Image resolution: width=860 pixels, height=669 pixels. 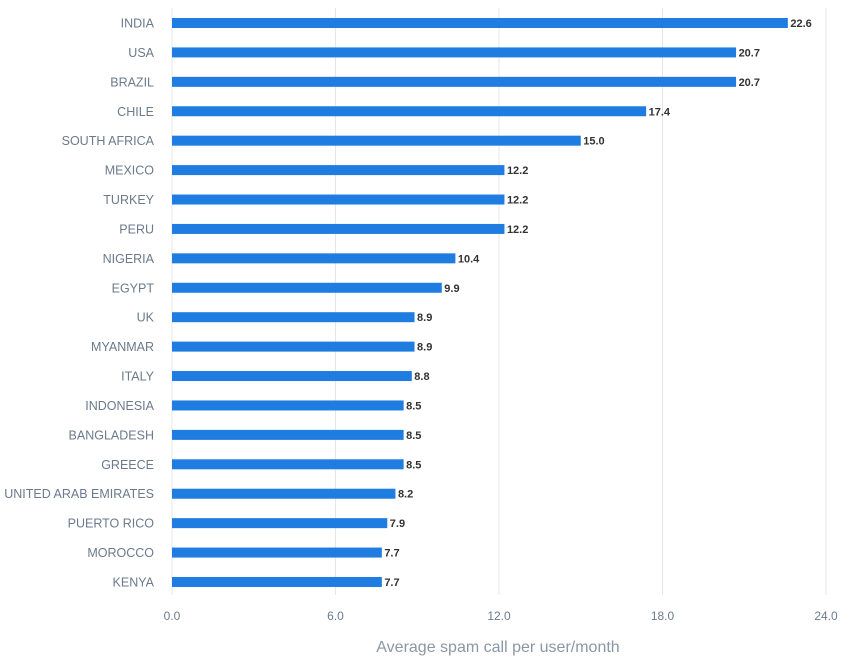 What do you see at coordinates (335, 616) in the screenshot?
I see `x-tick-label: 6.0` at bounding box center [335, 616].